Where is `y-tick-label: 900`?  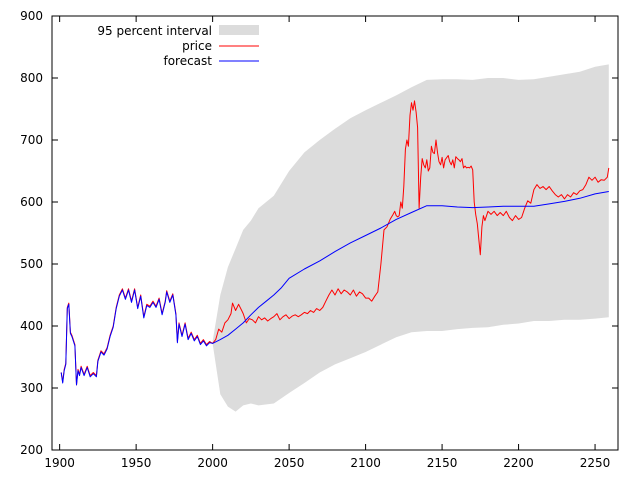 y-tick-label: 900 is located at coordinates (31, 16).